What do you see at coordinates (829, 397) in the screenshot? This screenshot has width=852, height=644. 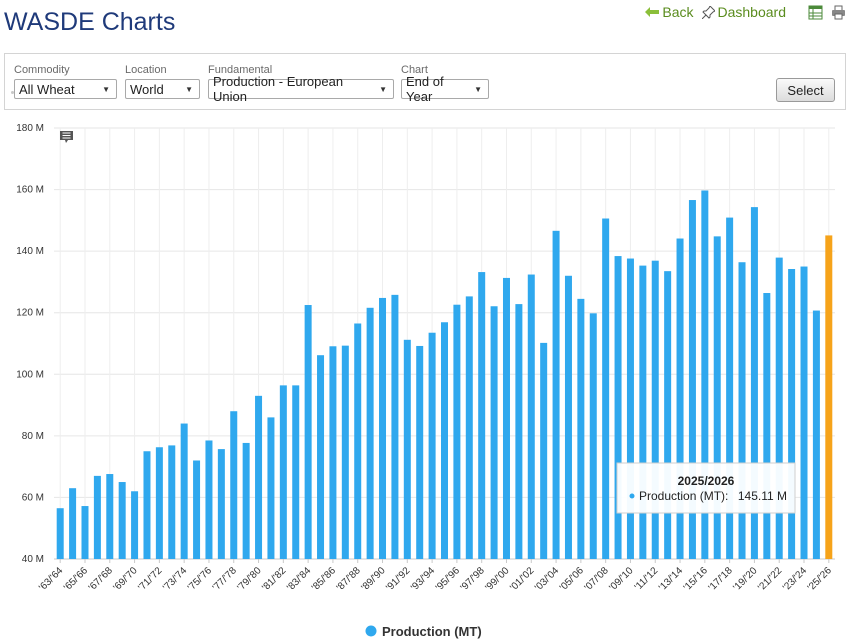 I see `bar-highlighted` at bounding box center [829, 397].